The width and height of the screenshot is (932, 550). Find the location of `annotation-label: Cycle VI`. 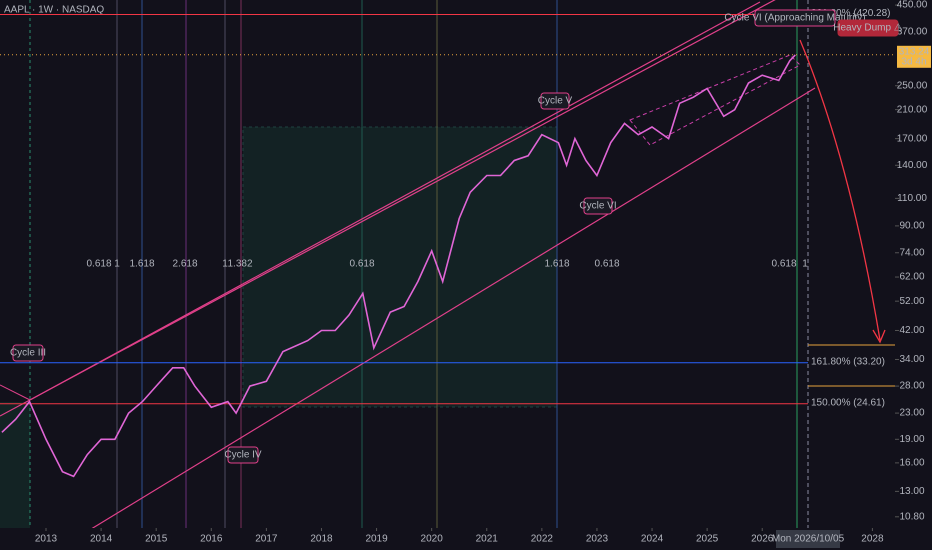

annotation-label: Cycle VI is located at coordinates (597, 206).